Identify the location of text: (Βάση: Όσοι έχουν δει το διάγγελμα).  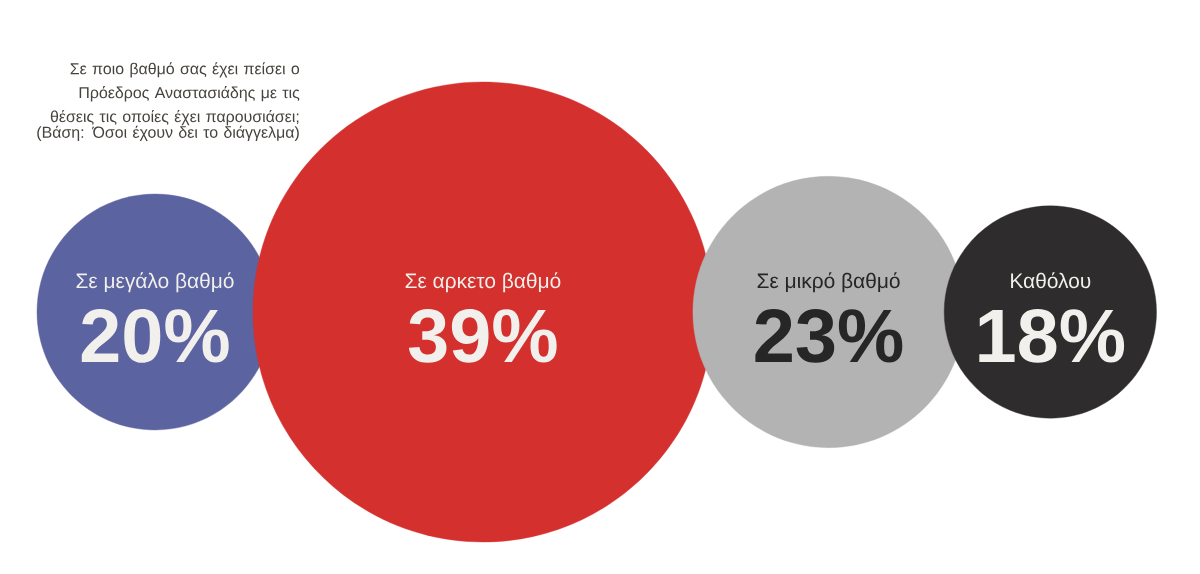
(168, 133).